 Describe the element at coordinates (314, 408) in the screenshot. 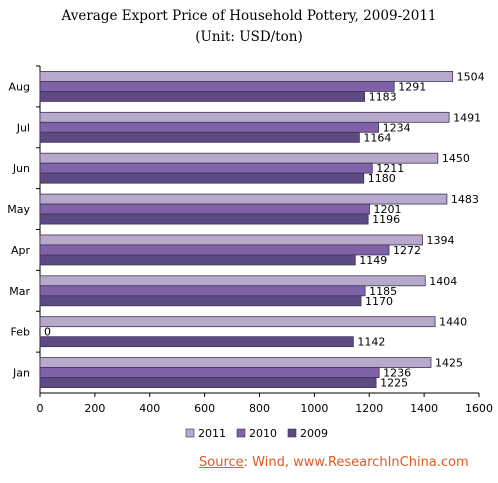

I see `x-tick-label: 1000` at that location.